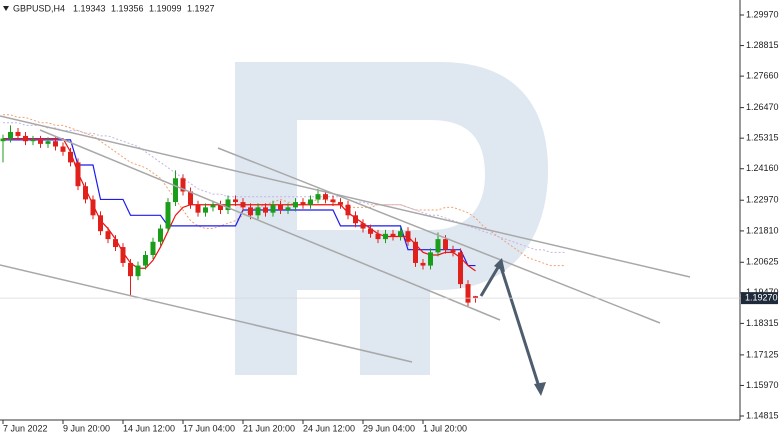 This screenshot has width=782, height=438. Describe the element at coordinates (762, 262) in the screenshot. I see `y-tick-label: 1.20625` at that location.